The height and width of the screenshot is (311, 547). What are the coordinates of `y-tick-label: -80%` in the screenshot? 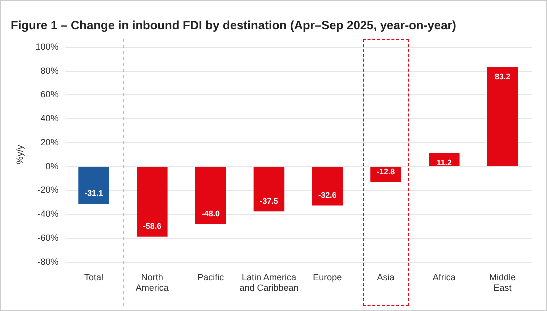 It's located at (48, 261).